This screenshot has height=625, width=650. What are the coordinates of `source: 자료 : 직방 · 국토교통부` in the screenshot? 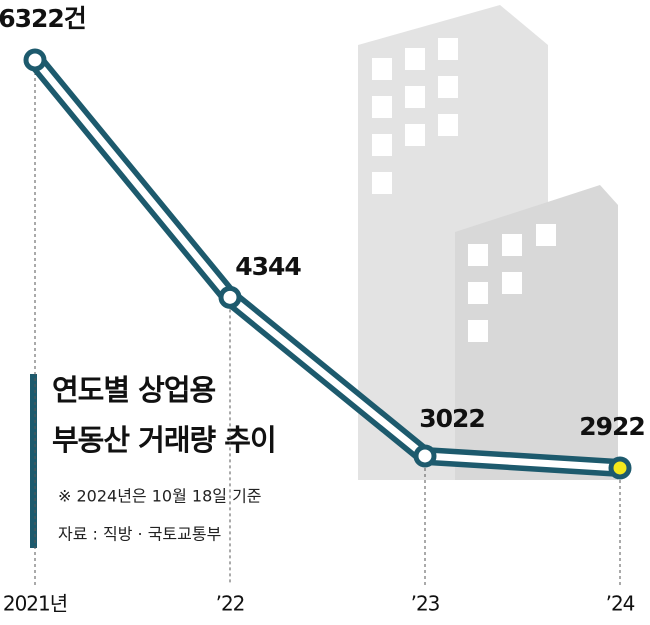 It's located at (139, 534).